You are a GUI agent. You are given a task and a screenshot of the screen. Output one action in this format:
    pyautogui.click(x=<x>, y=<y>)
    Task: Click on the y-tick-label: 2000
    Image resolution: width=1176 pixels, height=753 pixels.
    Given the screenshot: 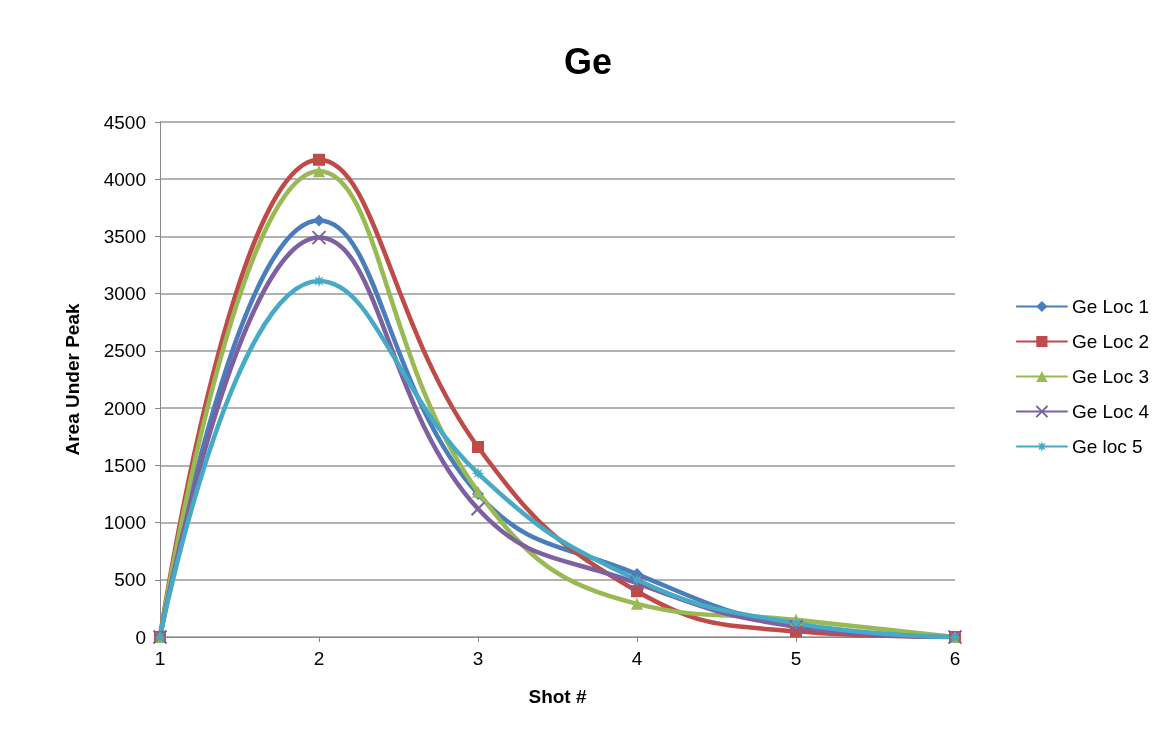 What is the action you would take?
    pyautogui.click(x=124, y=408)
    